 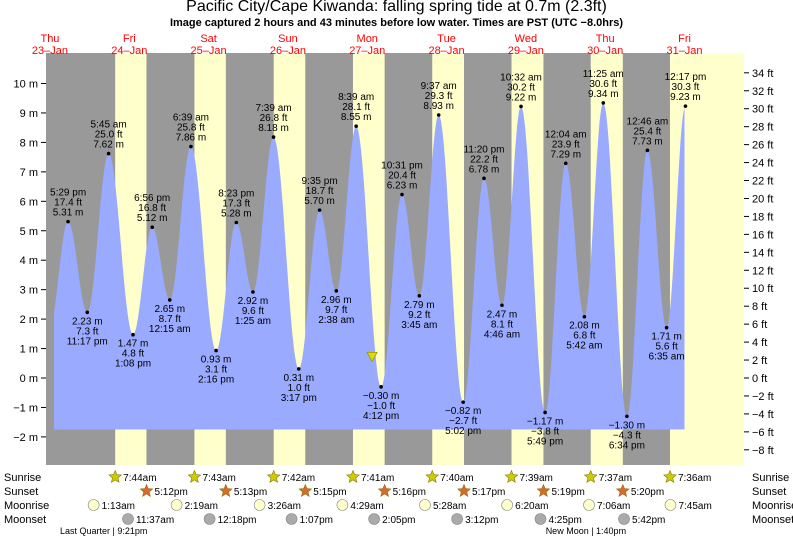 I want to click on tide-label: −3.8 ft, so click(x=545, y=431).